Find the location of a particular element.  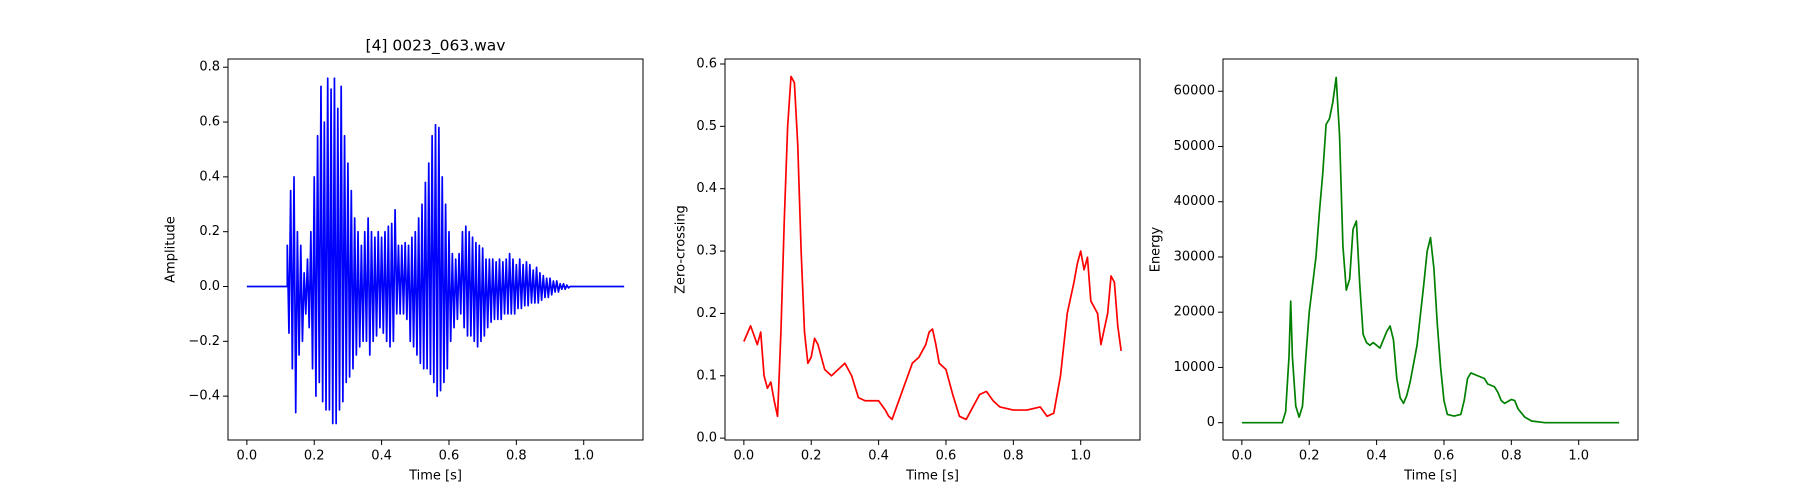

y-tick-label: 0.3 is located at coordinates (706, 251).